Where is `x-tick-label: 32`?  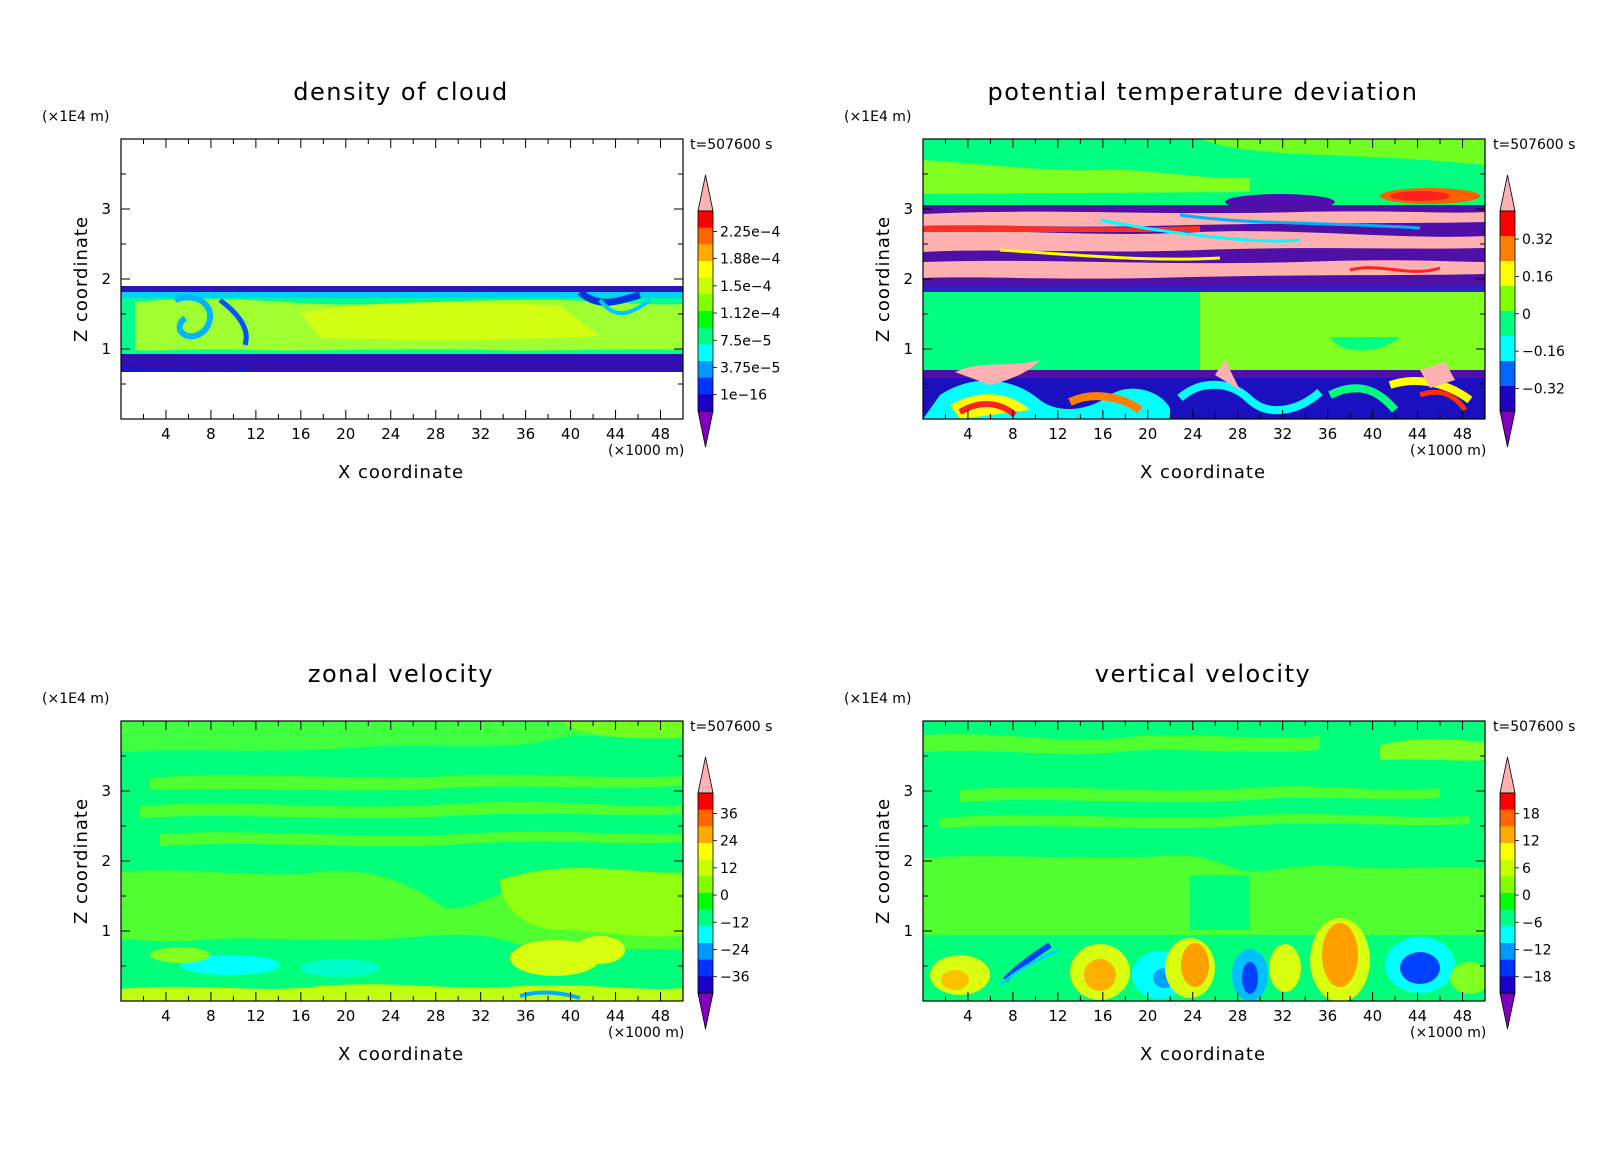
x-tick-label: 32 is located at coordinates (1282, 1016).